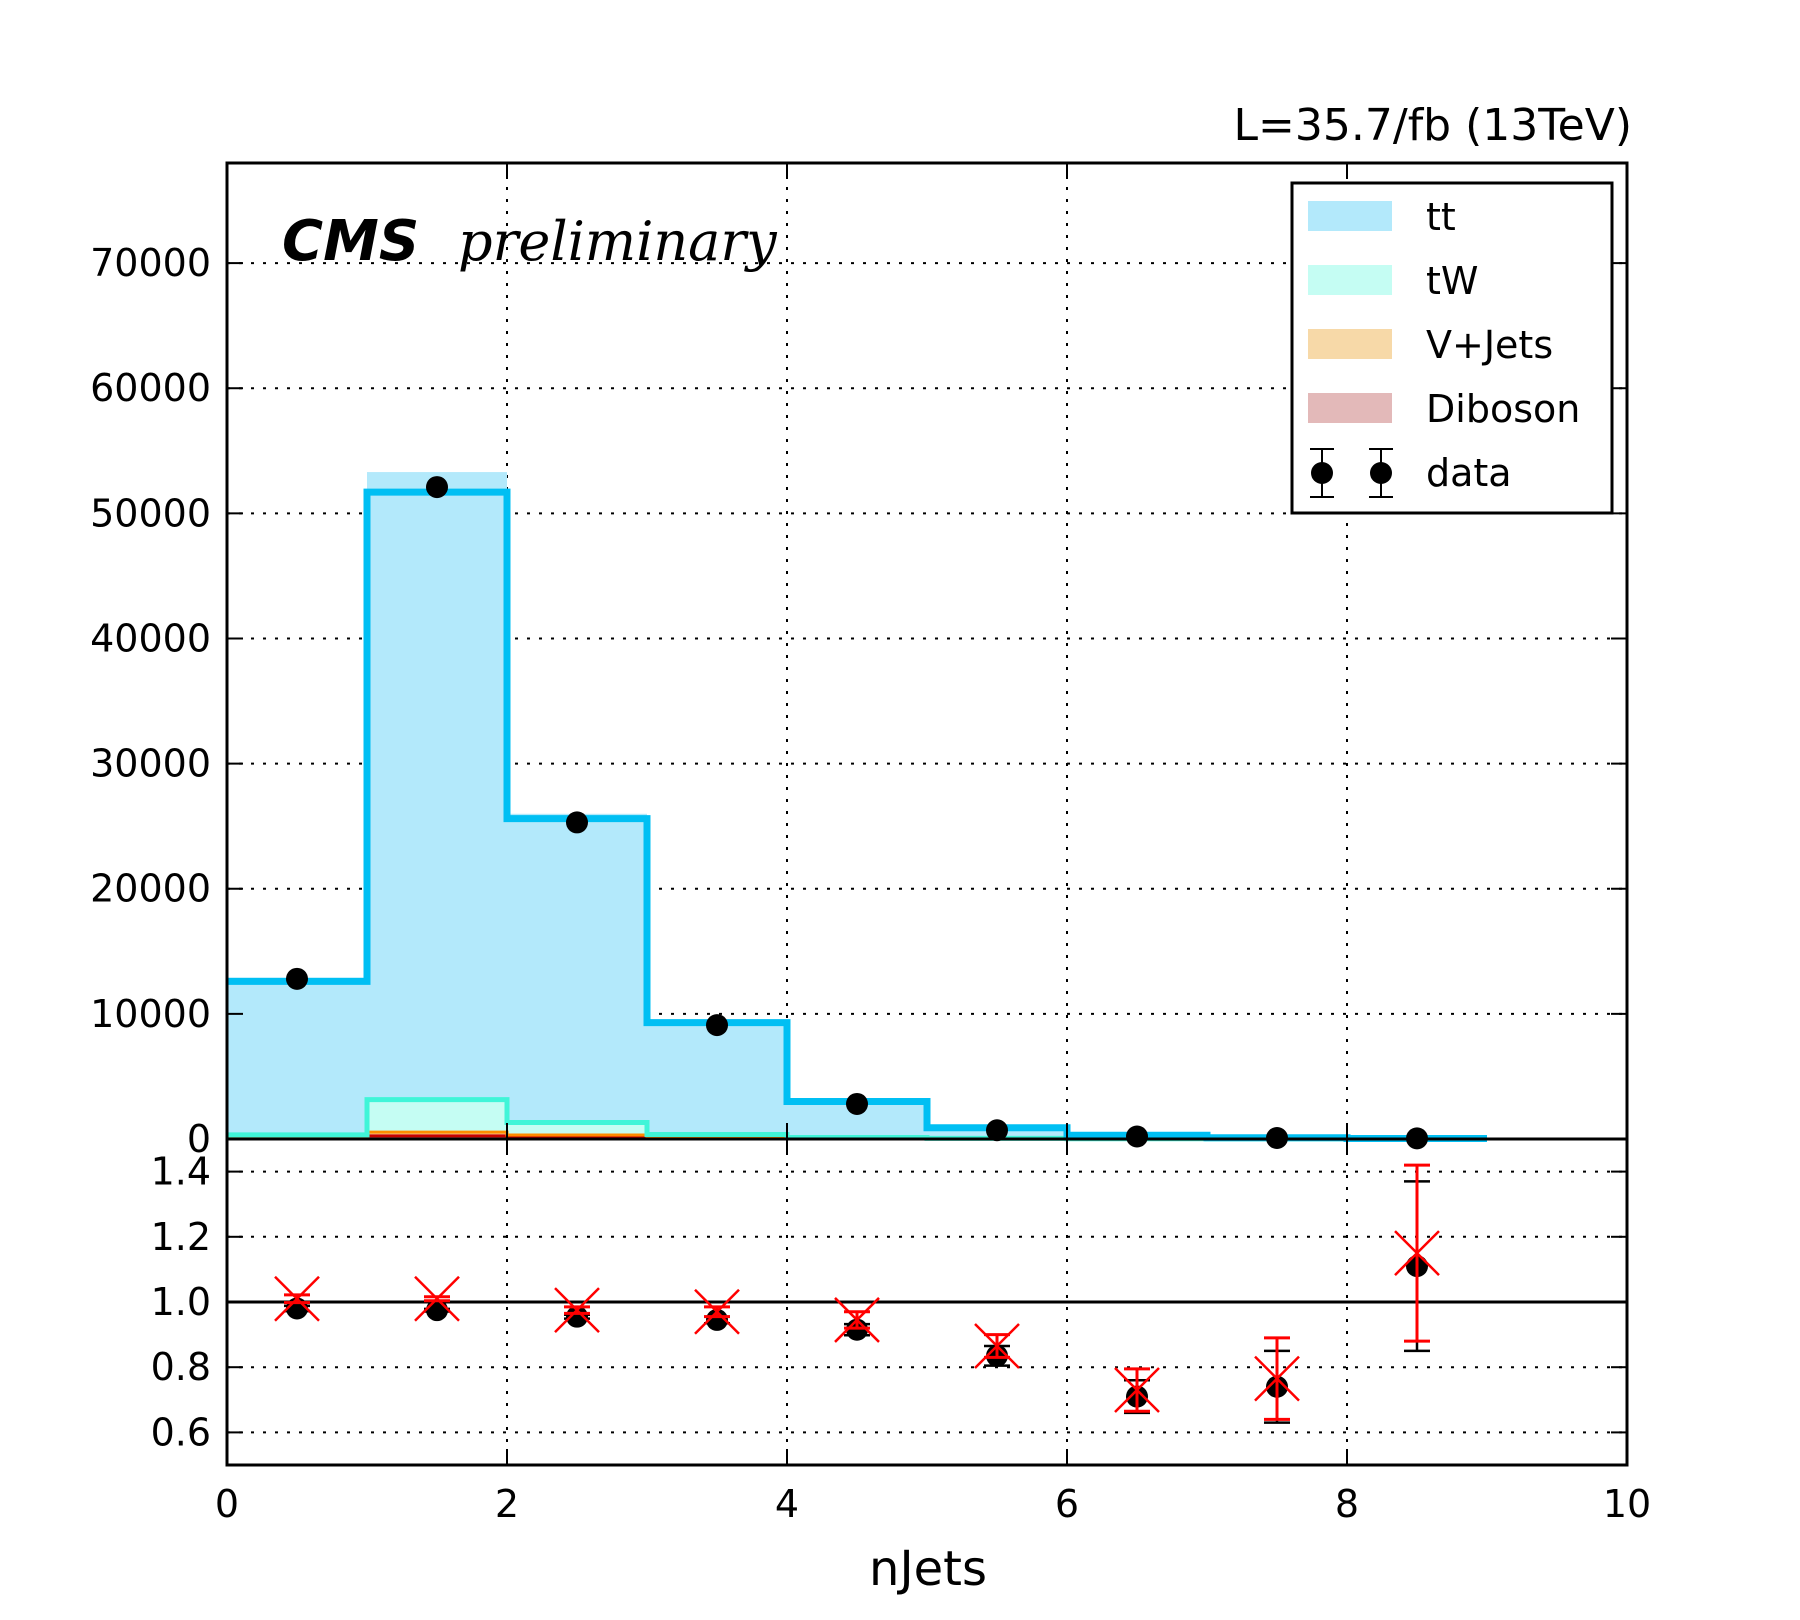 This screenshot has width=1800, height=1620. I want to click on ratio-y-tick-label: 1.2, so click(181, 1237).